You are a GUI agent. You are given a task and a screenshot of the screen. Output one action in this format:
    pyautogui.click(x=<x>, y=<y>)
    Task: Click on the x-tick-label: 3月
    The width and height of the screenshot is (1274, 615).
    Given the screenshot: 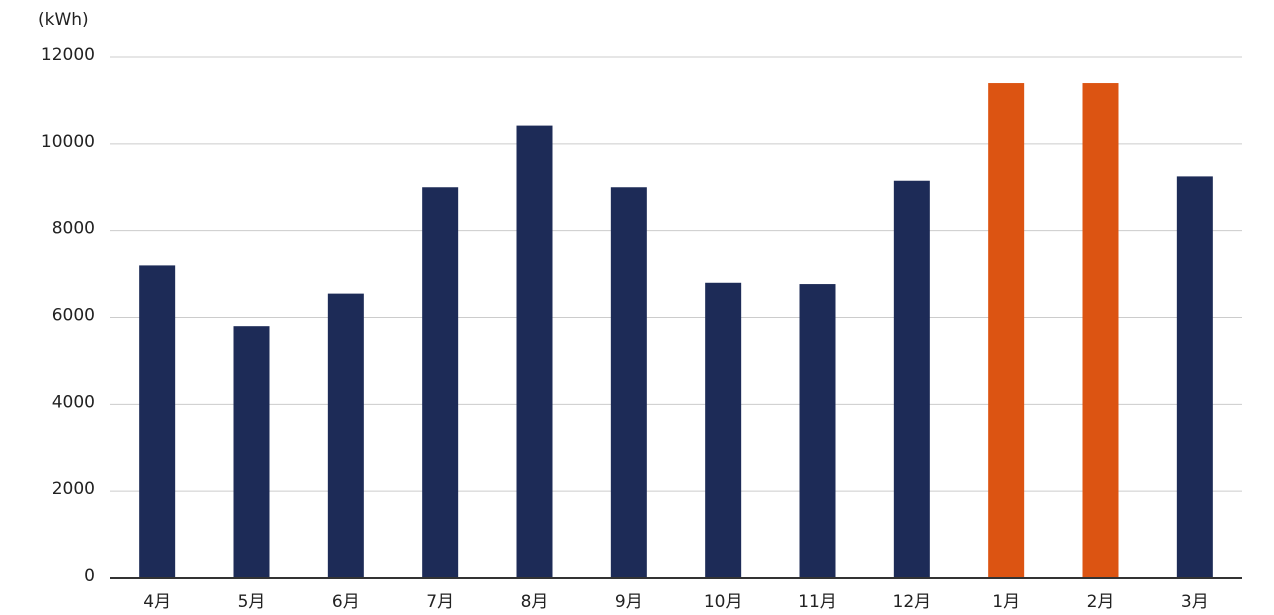 What is the action you would take?
    pyautogui.click(x=1195, y=602)
    